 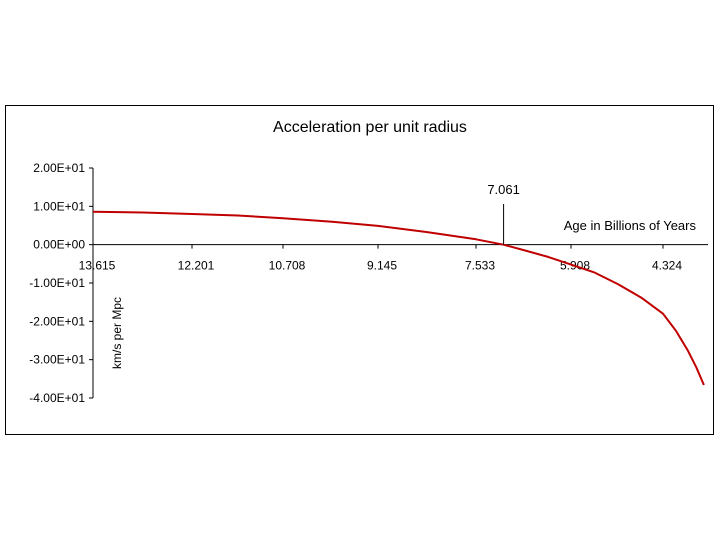 I want to click on y-tick-label: 2.00E+01, so click(x=59, y=168).